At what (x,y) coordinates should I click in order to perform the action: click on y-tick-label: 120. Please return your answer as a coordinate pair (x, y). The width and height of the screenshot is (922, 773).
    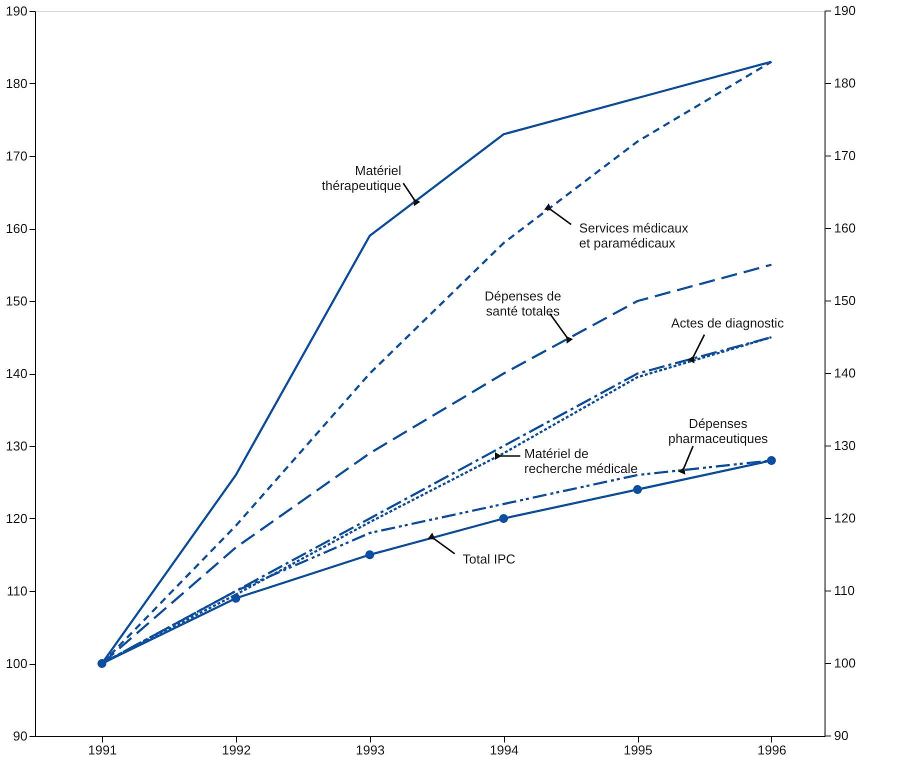
    Looking at the image, I should click on (845, 518).